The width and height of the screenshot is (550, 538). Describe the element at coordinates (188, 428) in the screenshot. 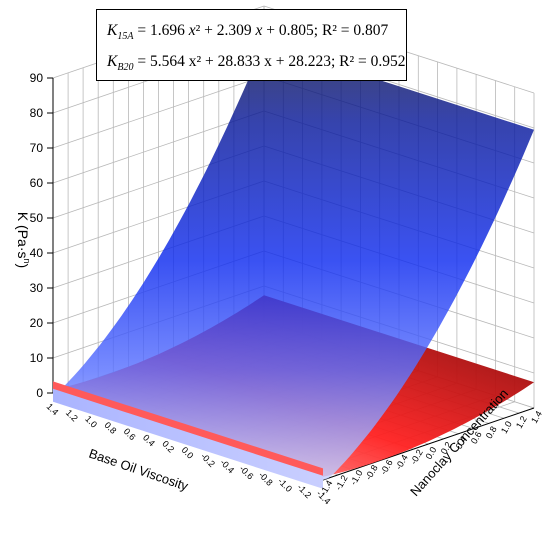

I see `series-k15a-front-edge` at that location.